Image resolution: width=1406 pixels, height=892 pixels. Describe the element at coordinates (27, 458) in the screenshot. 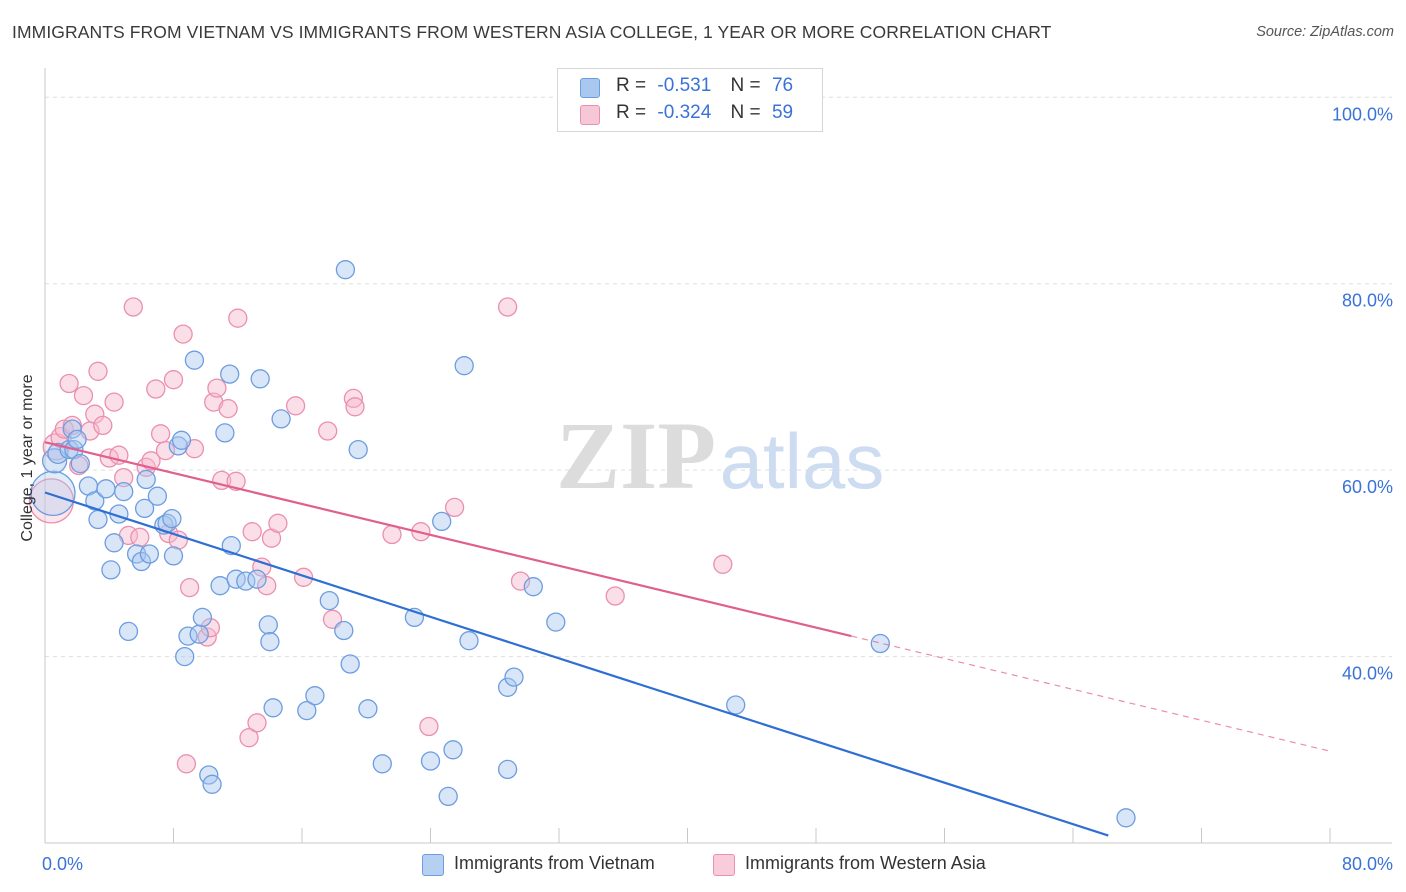

I see `y-axis-label: College, 1 year or more` at that location.